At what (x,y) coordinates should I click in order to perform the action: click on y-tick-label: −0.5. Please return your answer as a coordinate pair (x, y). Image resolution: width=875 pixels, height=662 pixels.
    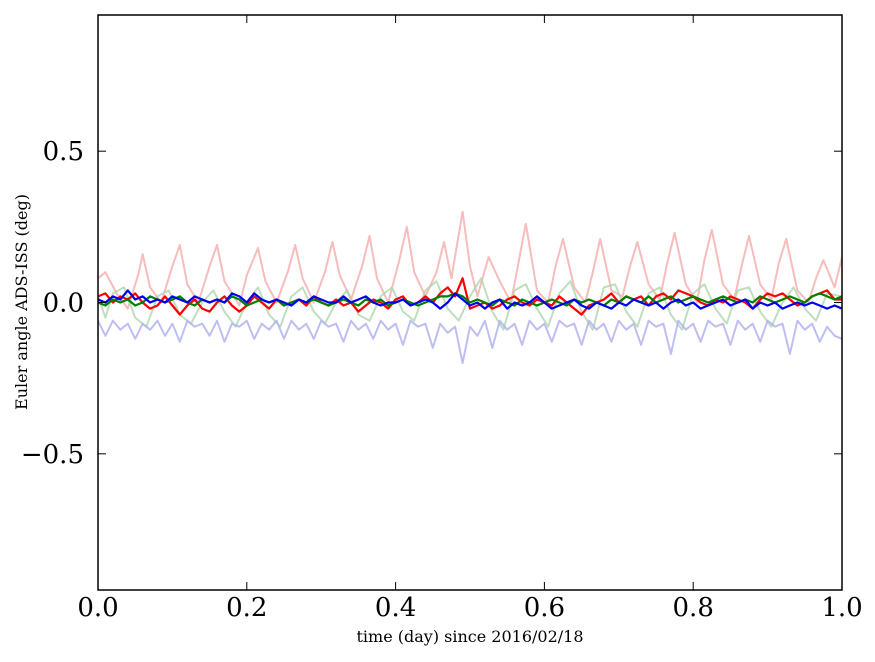
    Looking at the image, I should click on (52, 455).